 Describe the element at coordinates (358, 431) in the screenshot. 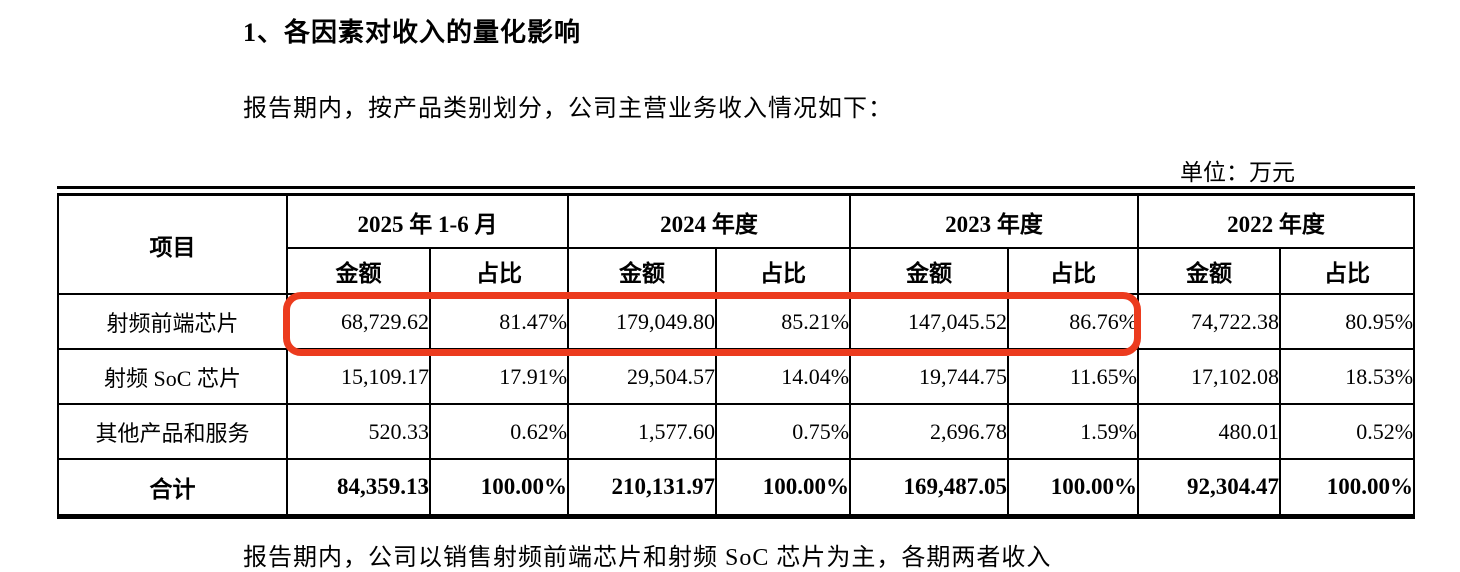

I see `table-cell: 520.33` at that location.